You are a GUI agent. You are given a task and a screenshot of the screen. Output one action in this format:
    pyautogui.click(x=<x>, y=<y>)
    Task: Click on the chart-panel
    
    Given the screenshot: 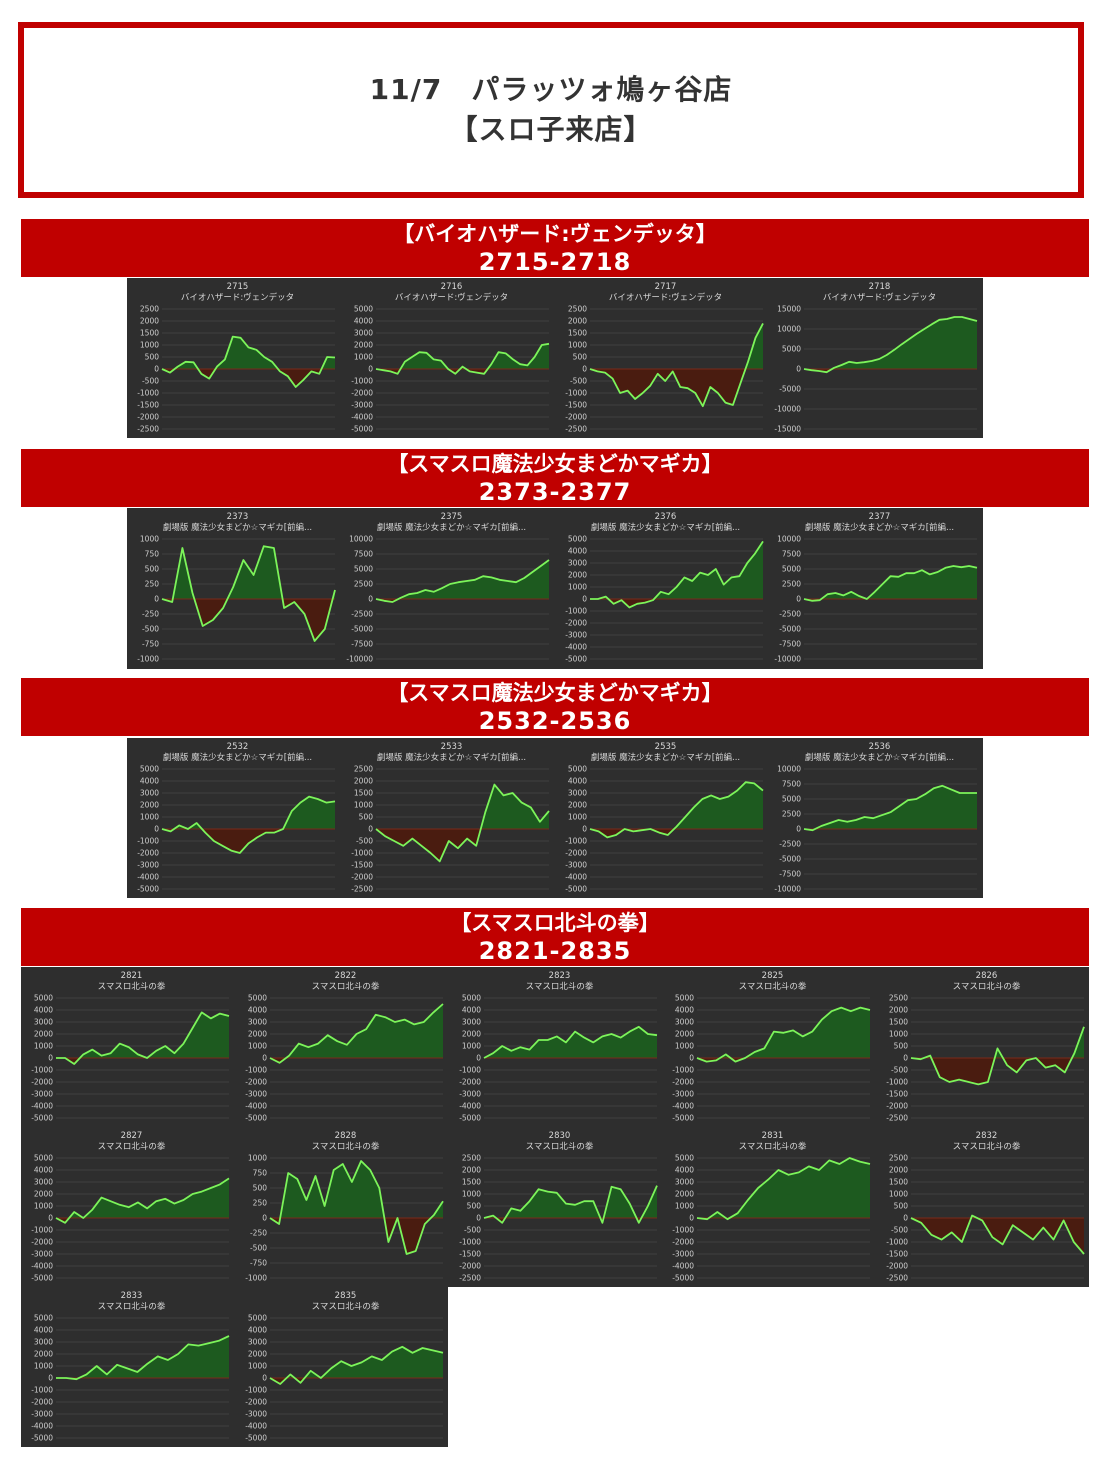 What is the action you would take?
    pyautogui.click(x=555, y=818)
    